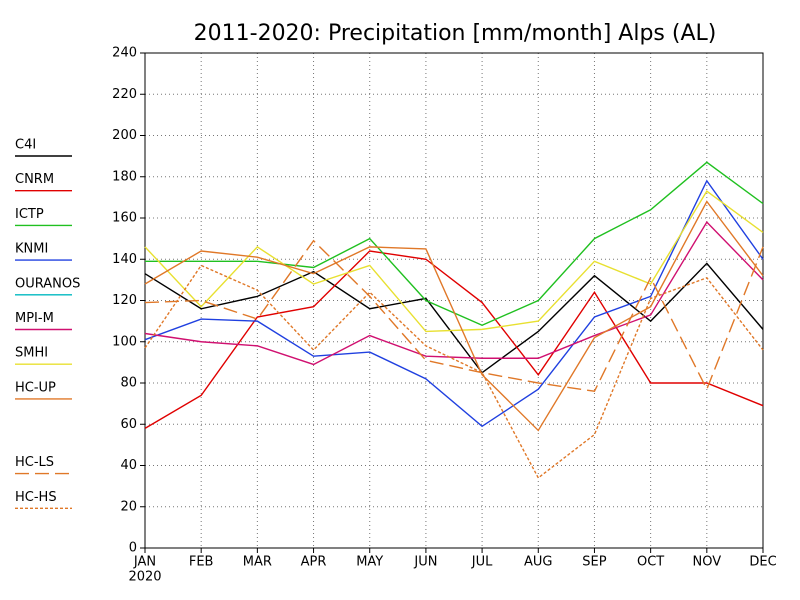 Image resolution: width=800 pixels, height=600 pixels. Describe the element at coordinates (133, 548) in the screenshot. I see `y-tick-label: 0` at that location.